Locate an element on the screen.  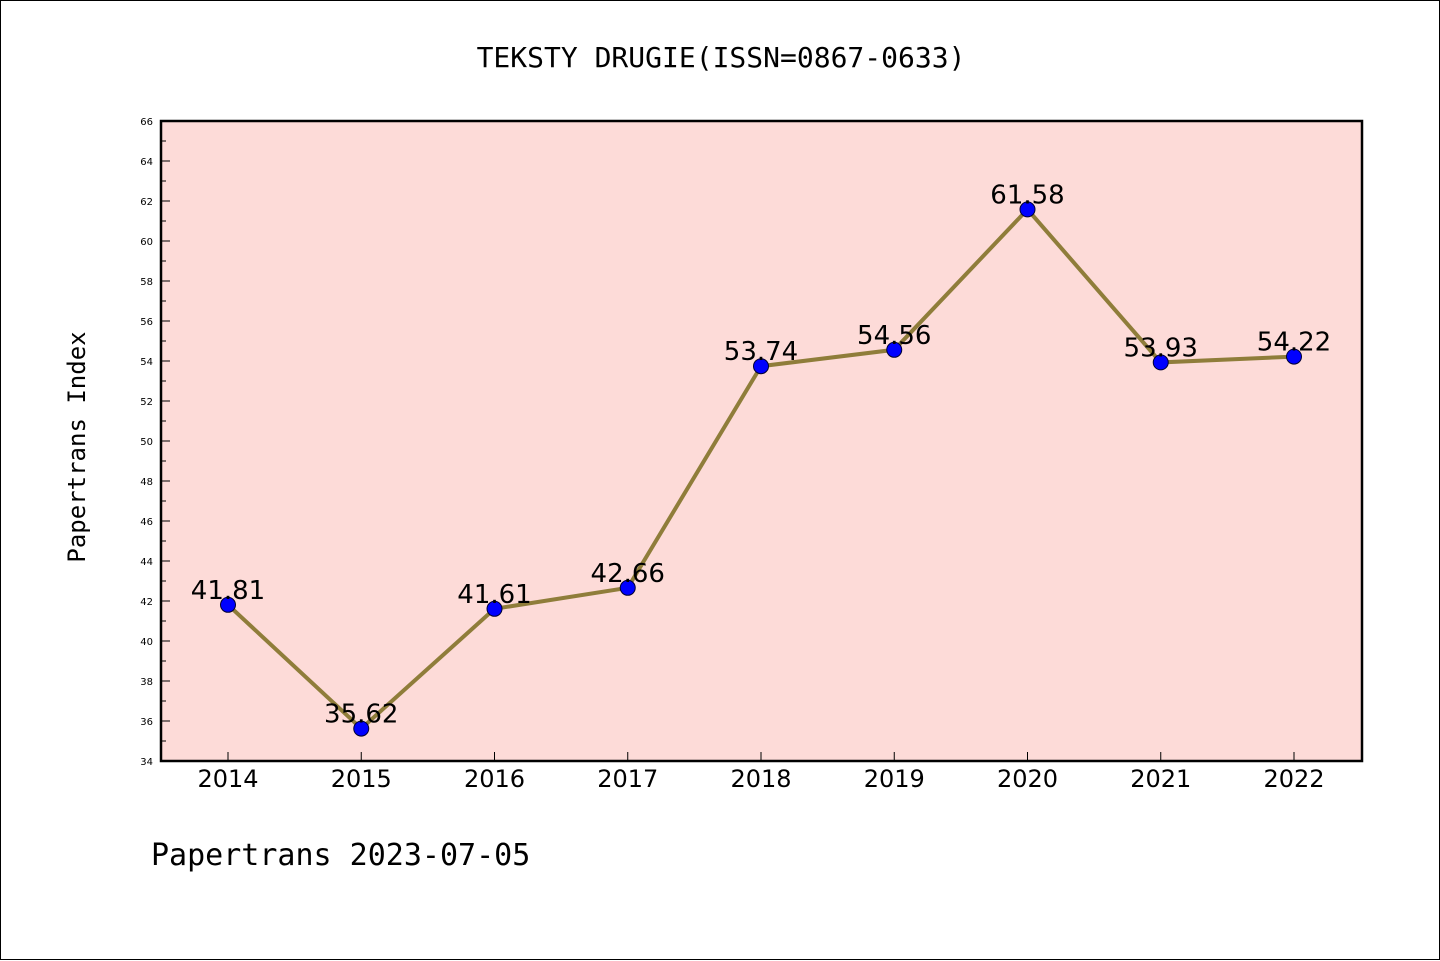
x-tick-label: 2022 is located at coordinates (1293, 779).